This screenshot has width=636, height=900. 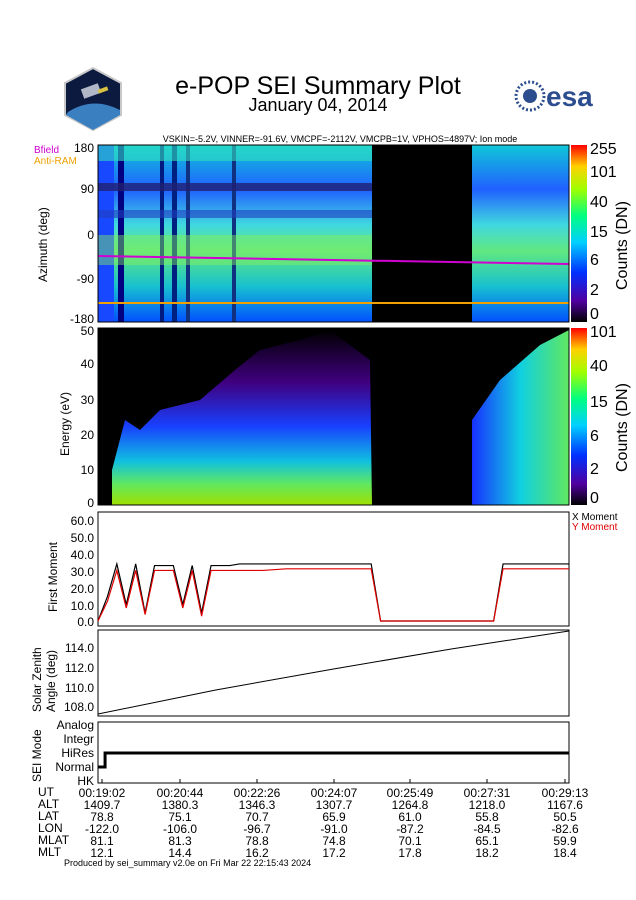 I want to click on sza-tick-114: 114.0, so click(x=79, y=648).